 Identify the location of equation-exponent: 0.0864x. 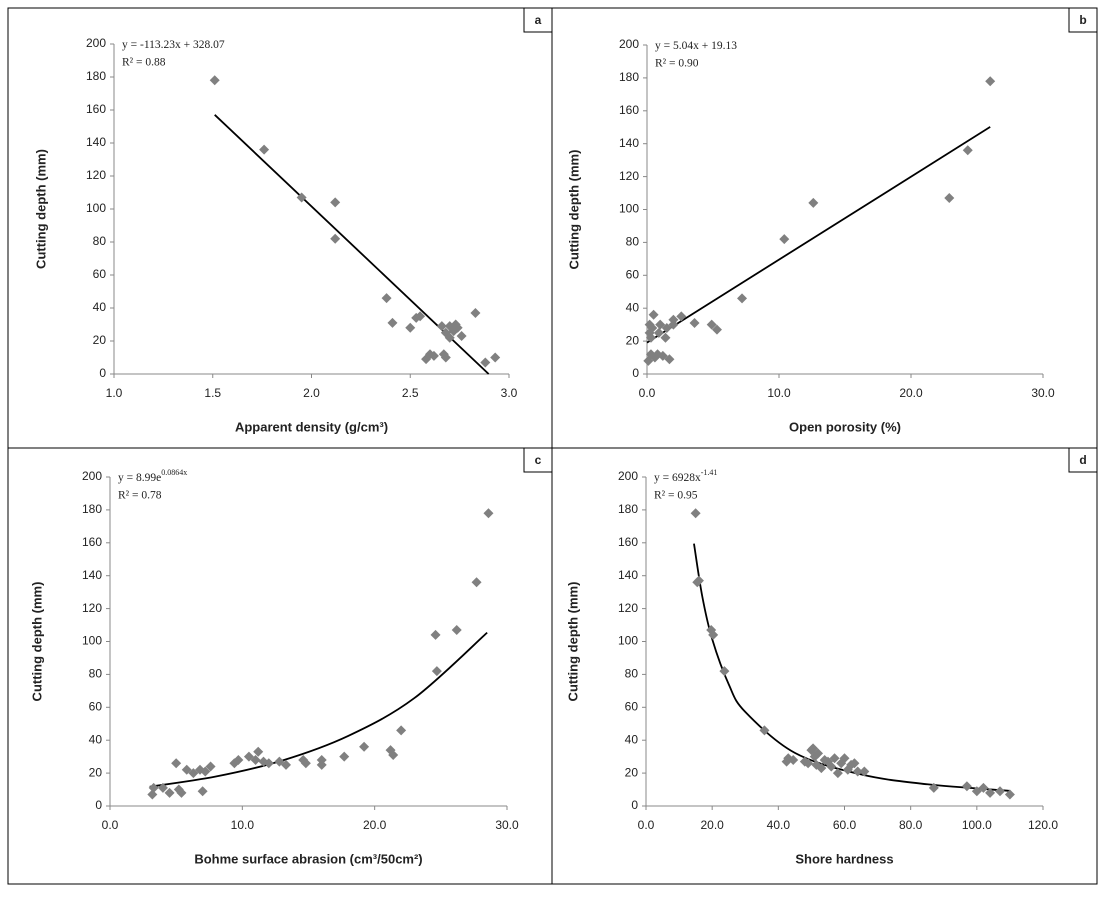
(174, 472).